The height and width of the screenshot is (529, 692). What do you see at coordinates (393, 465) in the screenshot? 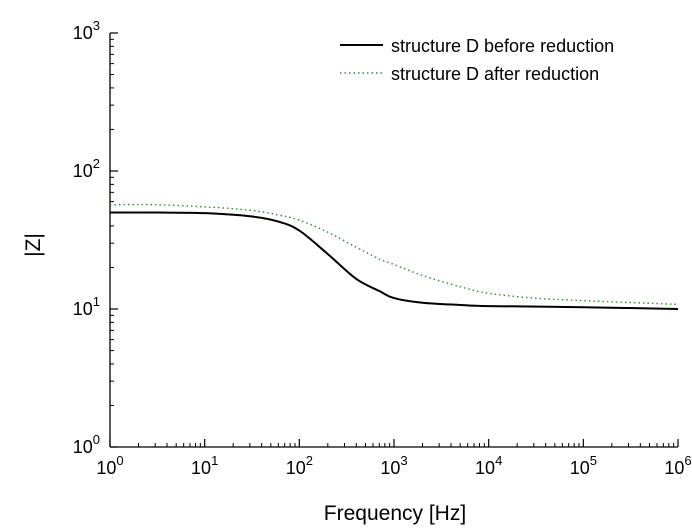
I see `x-tick-label: 10³` at bounding box center [393, 465].